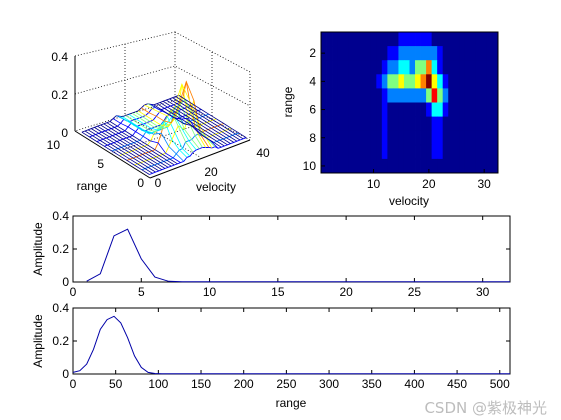 The height and width of the screenshot is (420, 561). What do you see at coordinates (164, 127) in the screenshot?
I see `surface3d-mesh` at bounding box center [164, 127].